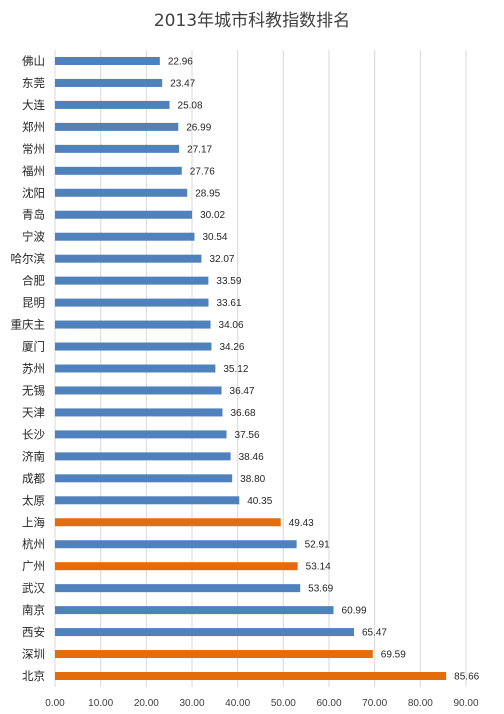  Describe the element at coordinates (146, 703) in the screenshot. I see `x-tick-label: 20.00` at that location.